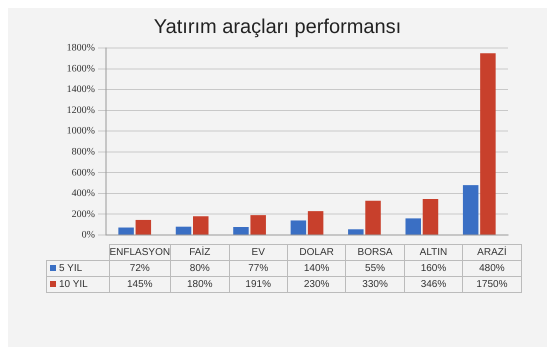 This screenshot has height=355, width=555. Describe the element at coordinates (140, 252) in the screenshot. I see `x-tick-label: ENFLASYON` at that location.